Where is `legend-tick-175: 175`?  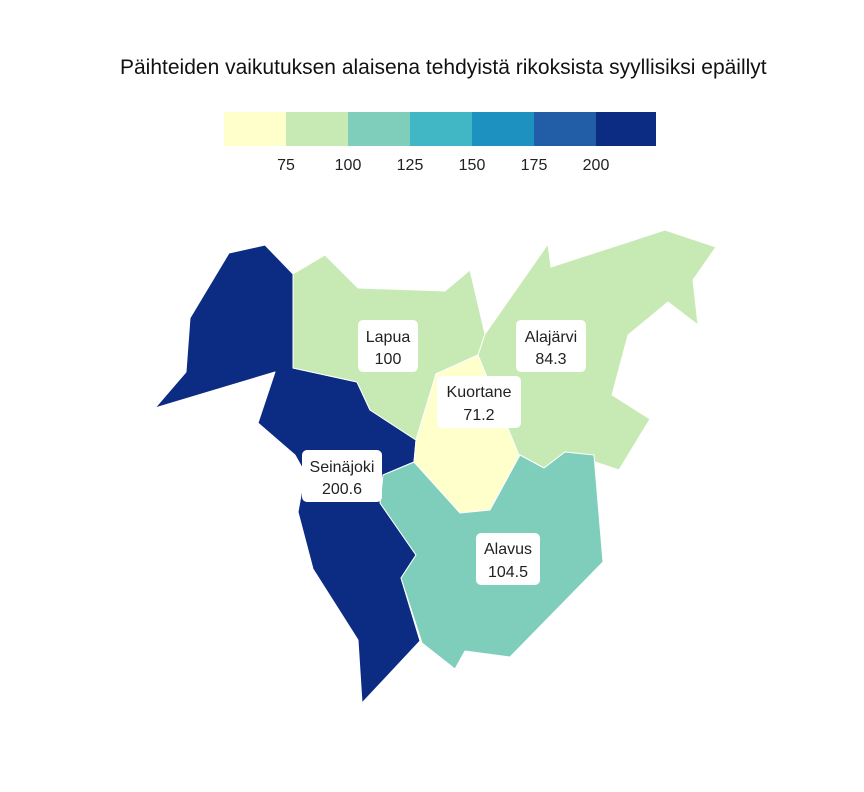
legend-tick-175: 175 is located at coordinates (534, 165).